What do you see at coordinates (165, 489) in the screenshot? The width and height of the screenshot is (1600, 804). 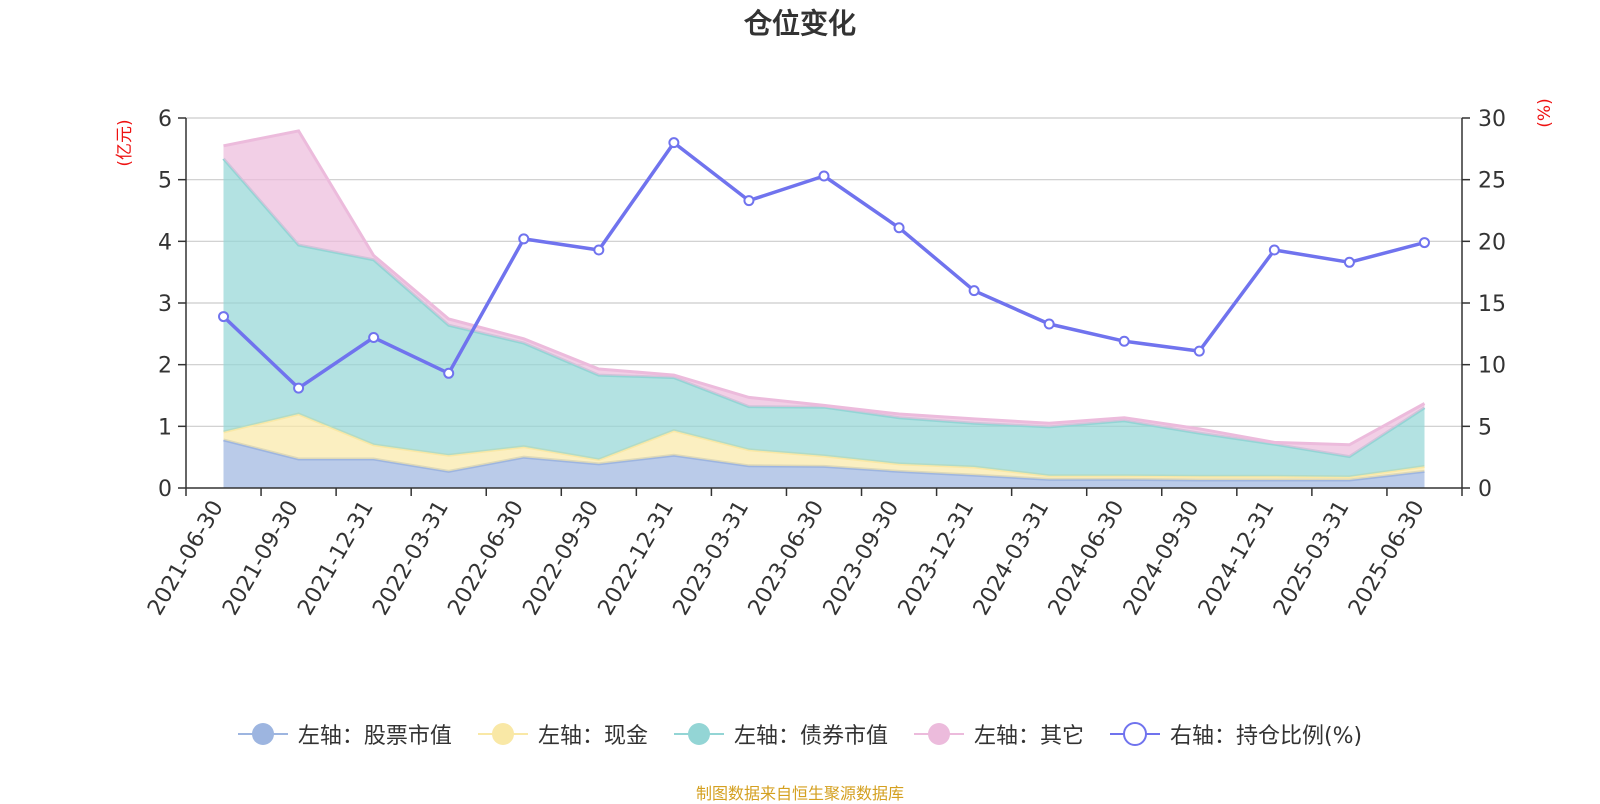 I see `left-tick-label: 0` at bounding box center [165, 489].